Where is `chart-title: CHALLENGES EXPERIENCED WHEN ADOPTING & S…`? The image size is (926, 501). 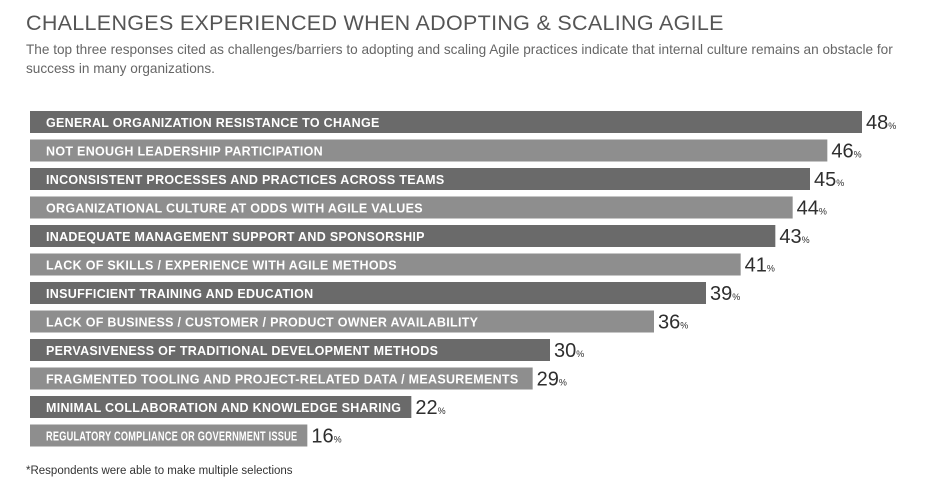
chart-title: CHALLENGES EXPERIENCED WHEN ADOPTING & S… is located at coordinates (375, 23).